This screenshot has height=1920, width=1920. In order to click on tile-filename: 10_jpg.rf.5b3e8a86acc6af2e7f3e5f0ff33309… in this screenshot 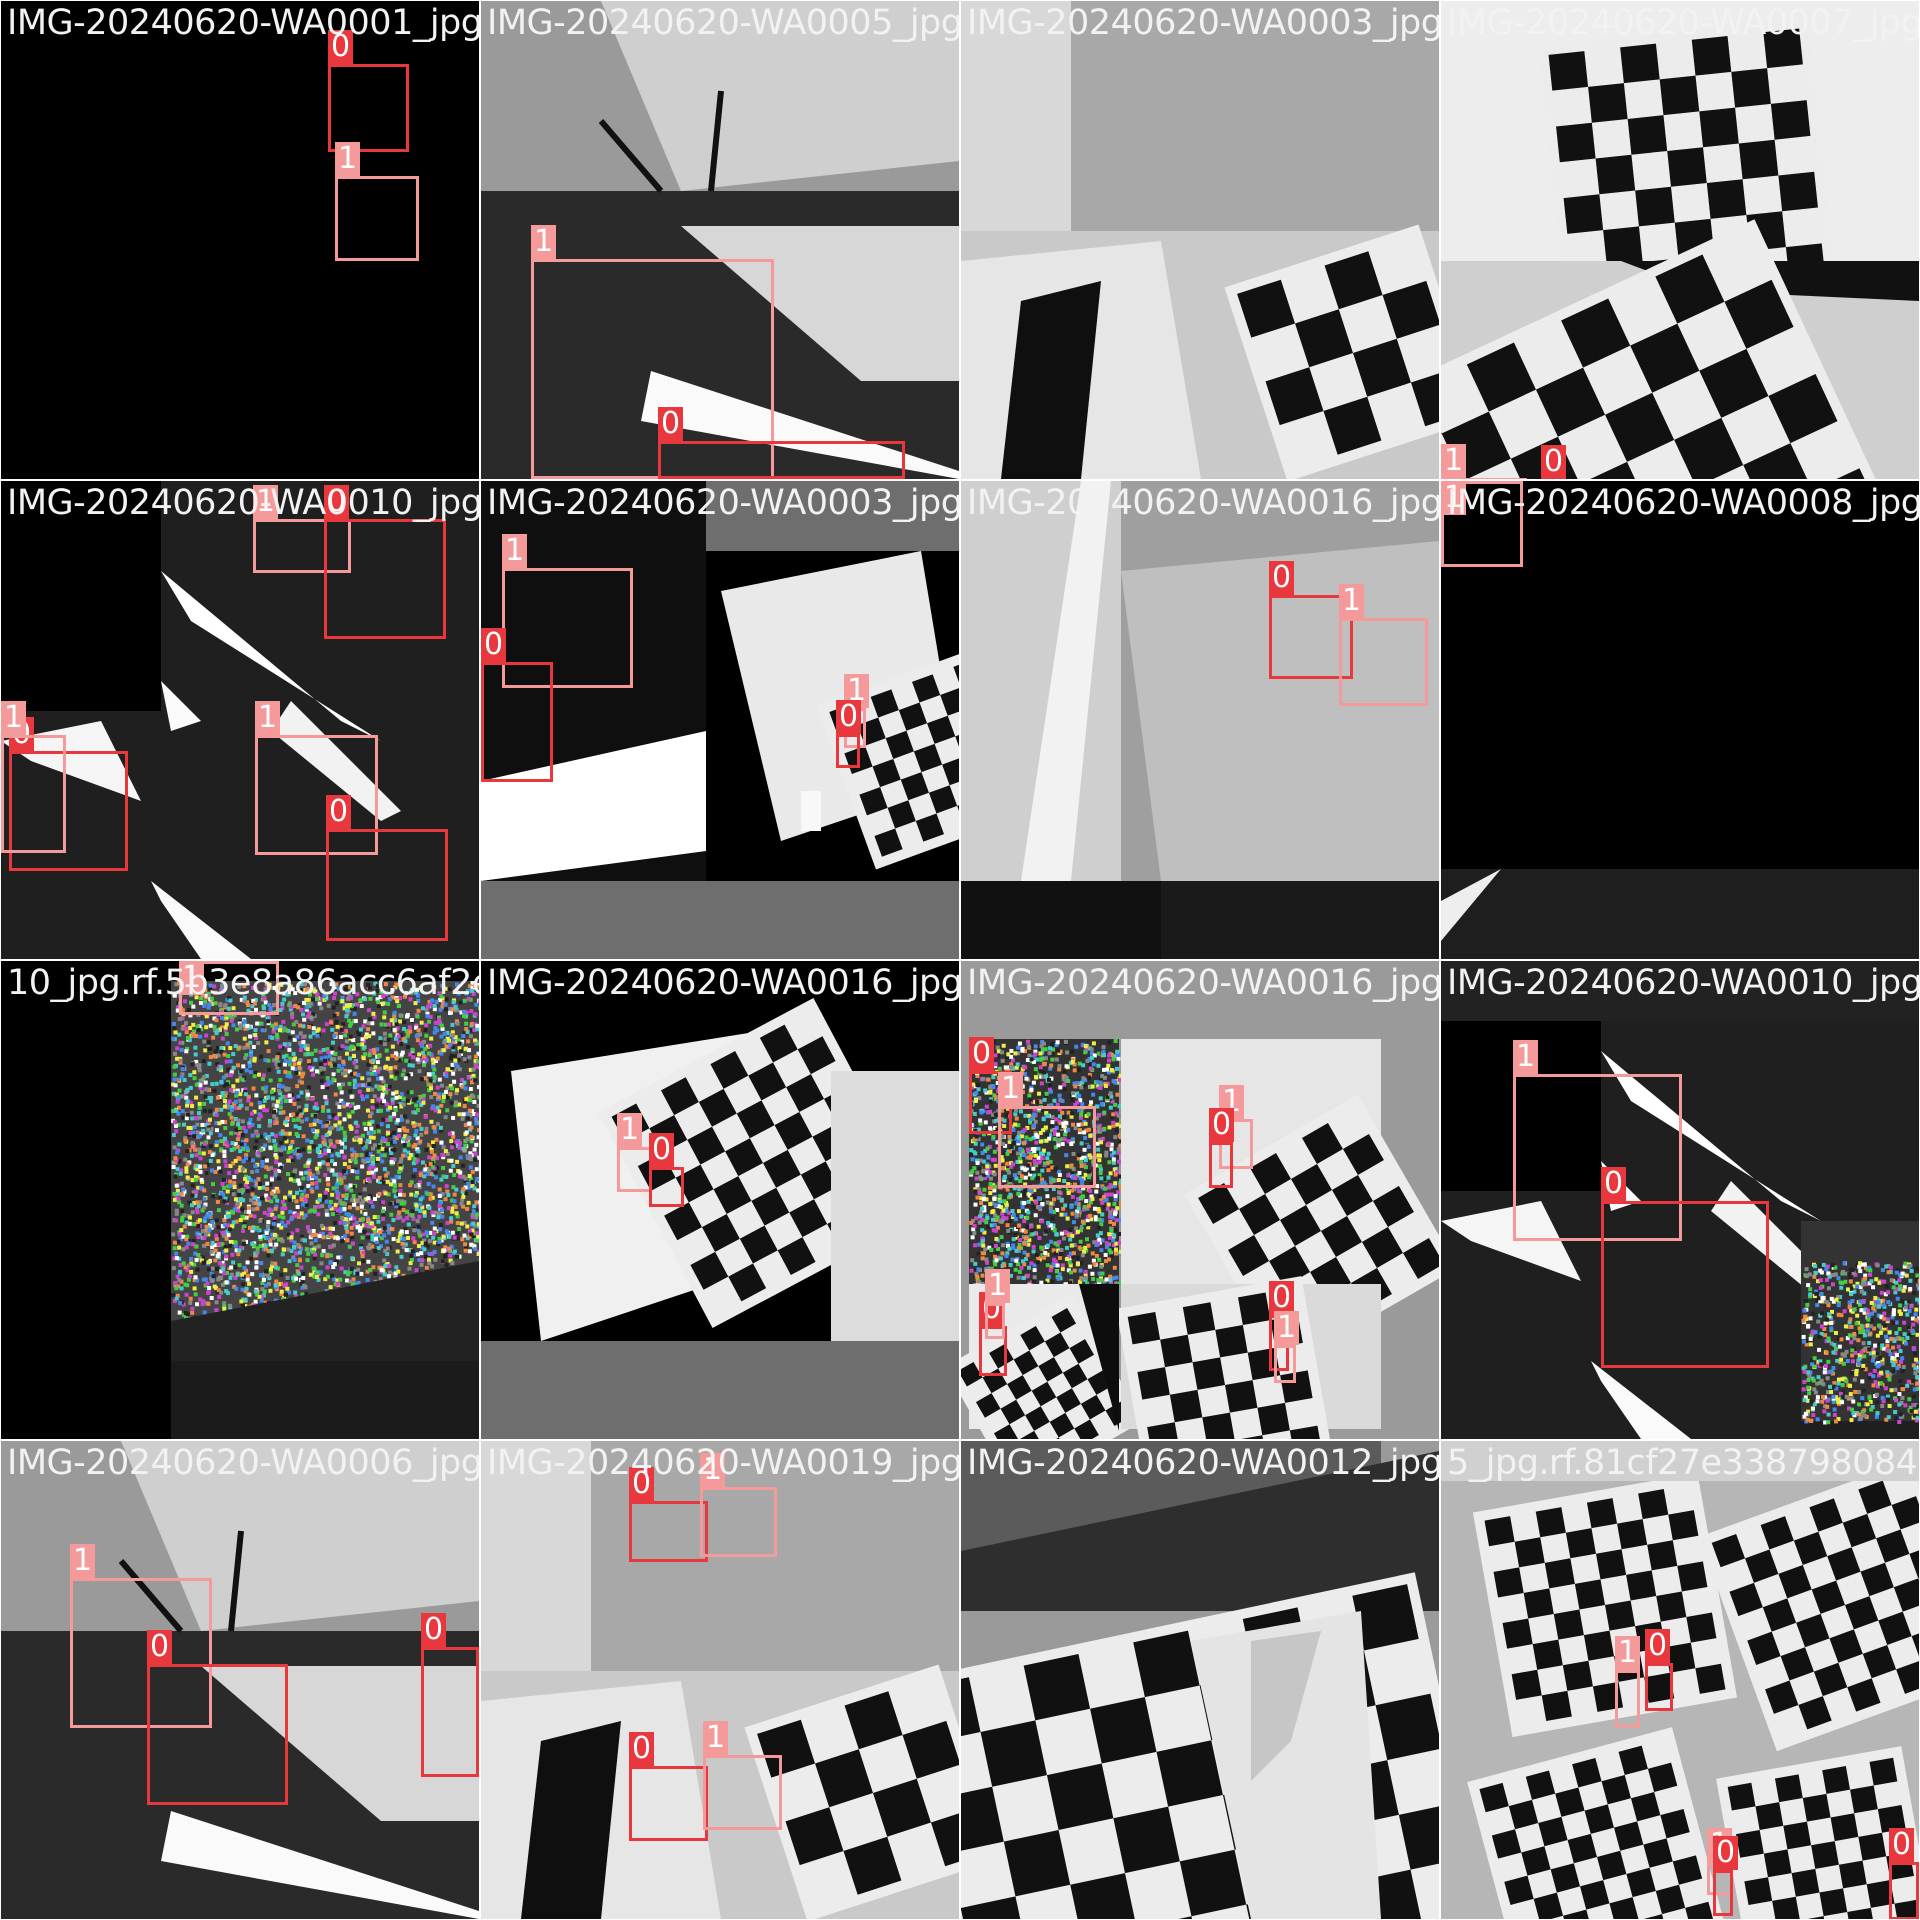, I will do `click(243, 983)`.